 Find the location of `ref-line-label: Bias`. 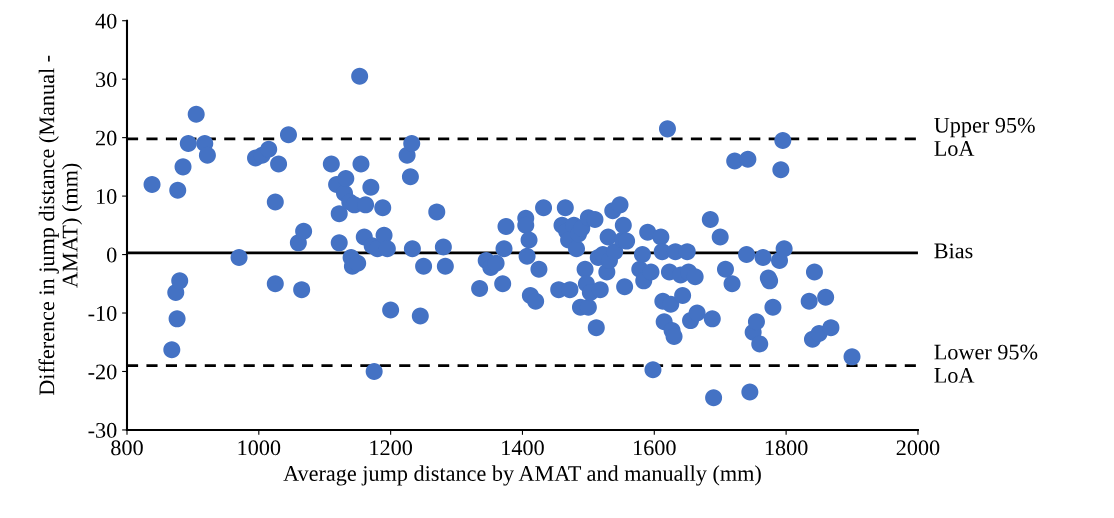

ref-line-label: Bias is located at coordinates (953, 251).